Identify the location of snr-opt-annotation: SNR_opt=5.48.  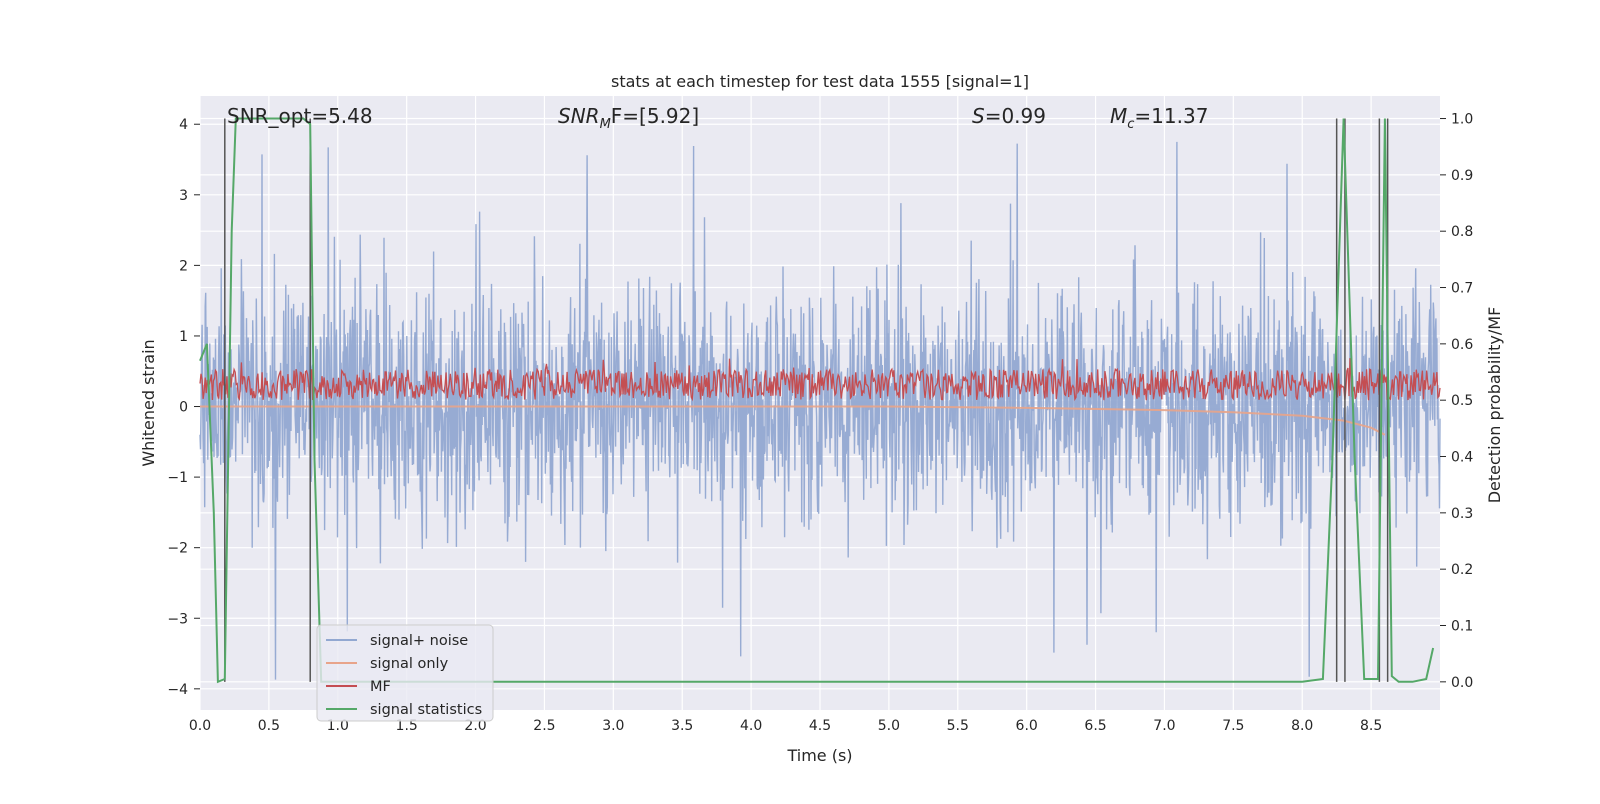
(300, 116).